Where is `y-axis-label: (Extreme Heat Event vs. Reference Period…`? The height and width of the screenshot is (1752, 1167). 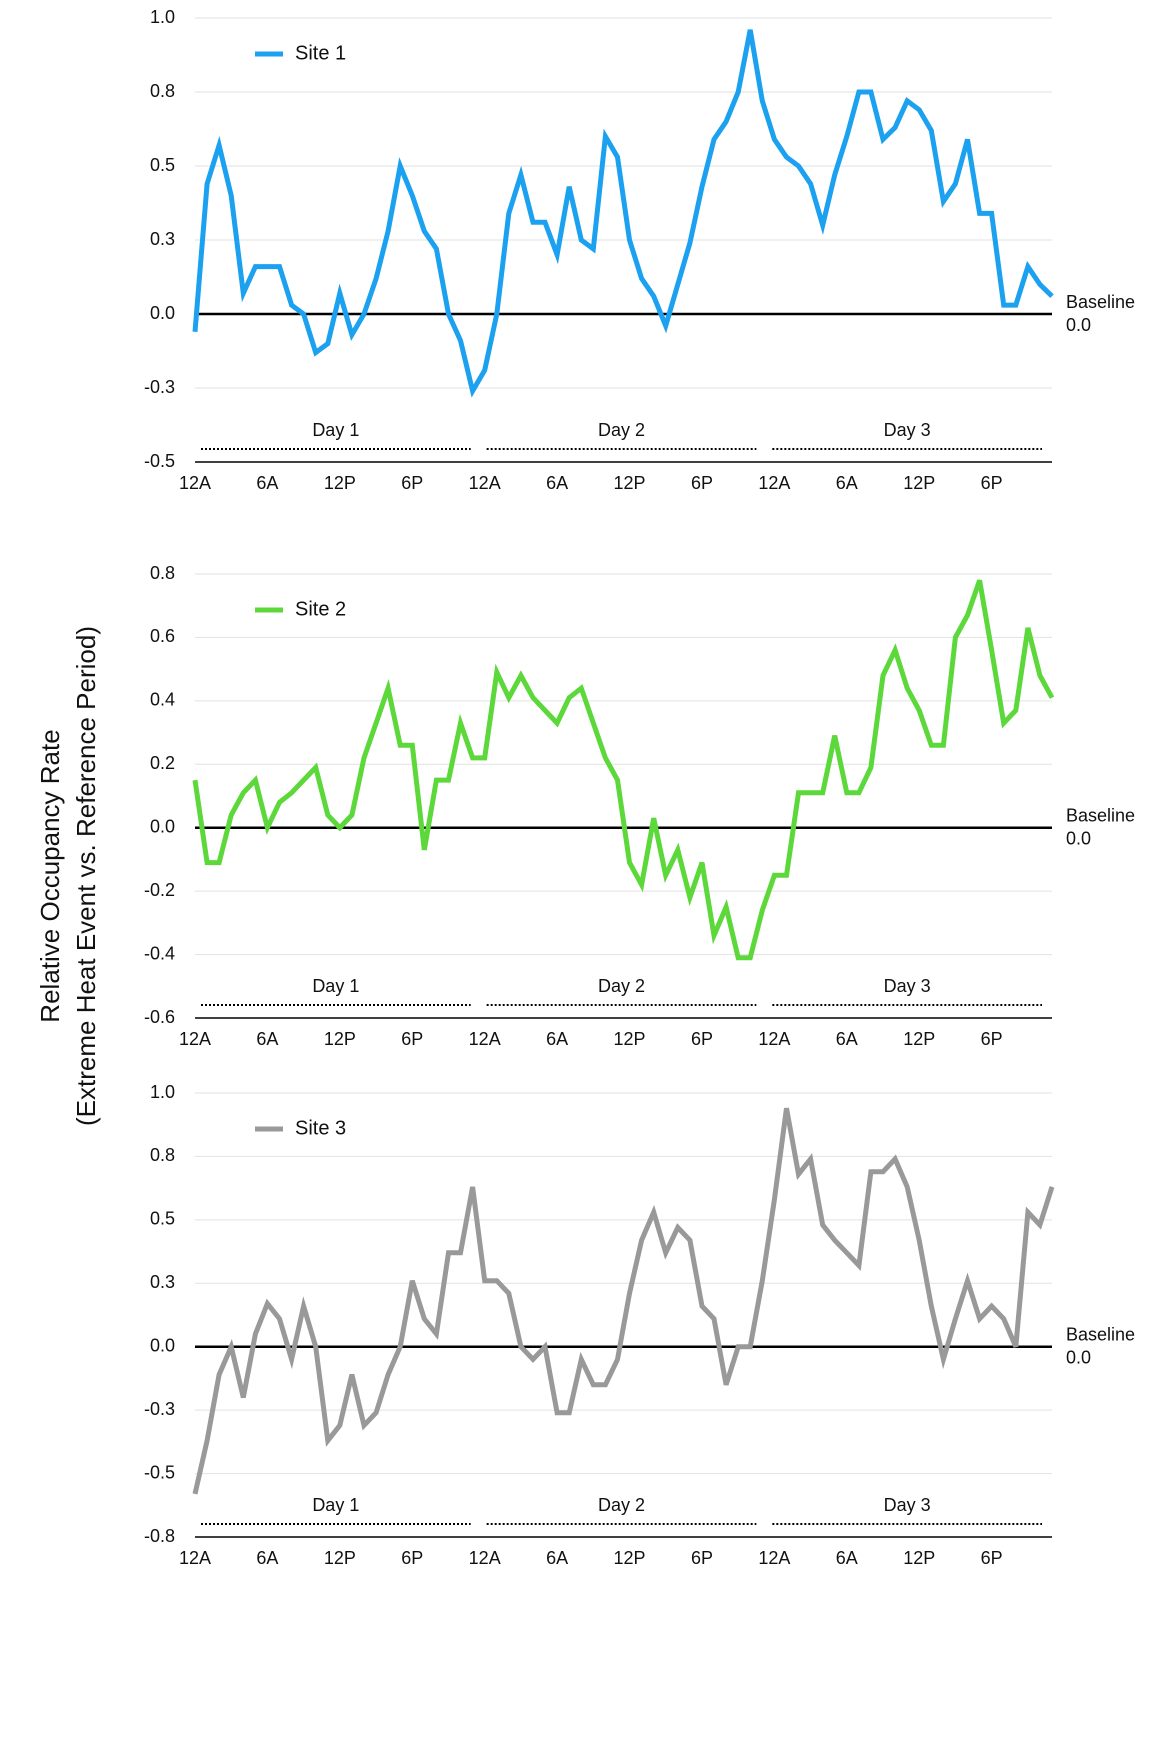
y-axis-label: (Extreme Heat Event vs. Reference Period… is located at coordinates (86, 876).